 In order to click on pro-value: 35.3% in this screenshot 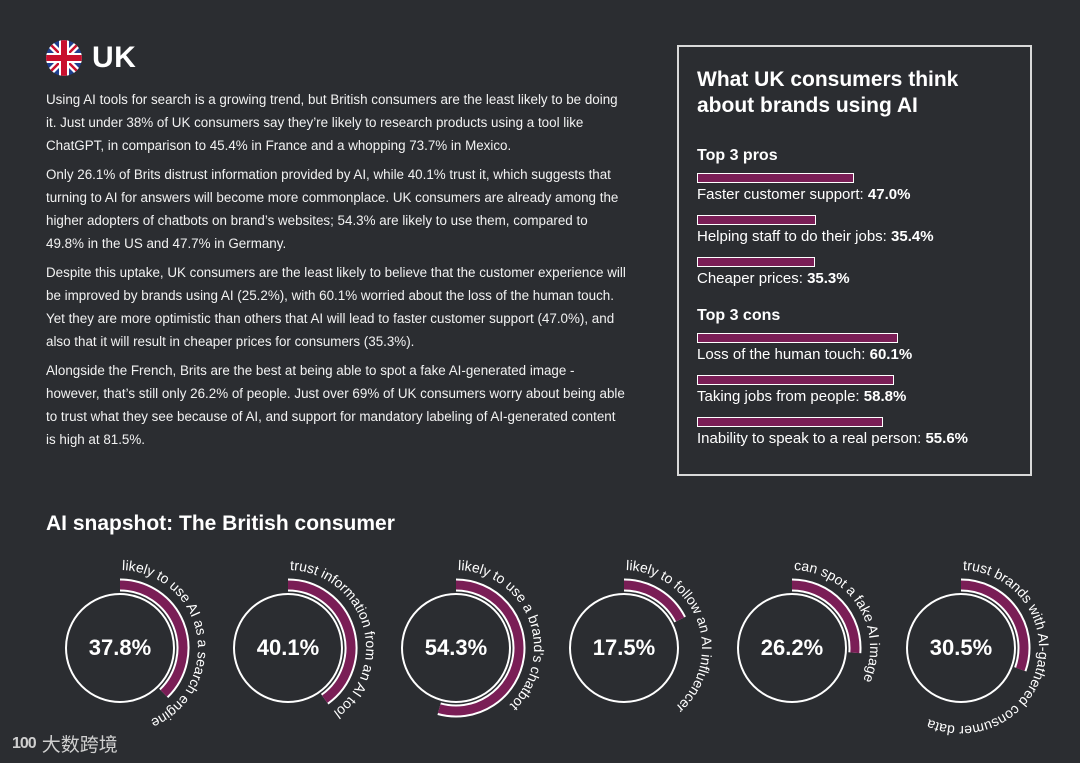, I will do `click(828, 278)`.